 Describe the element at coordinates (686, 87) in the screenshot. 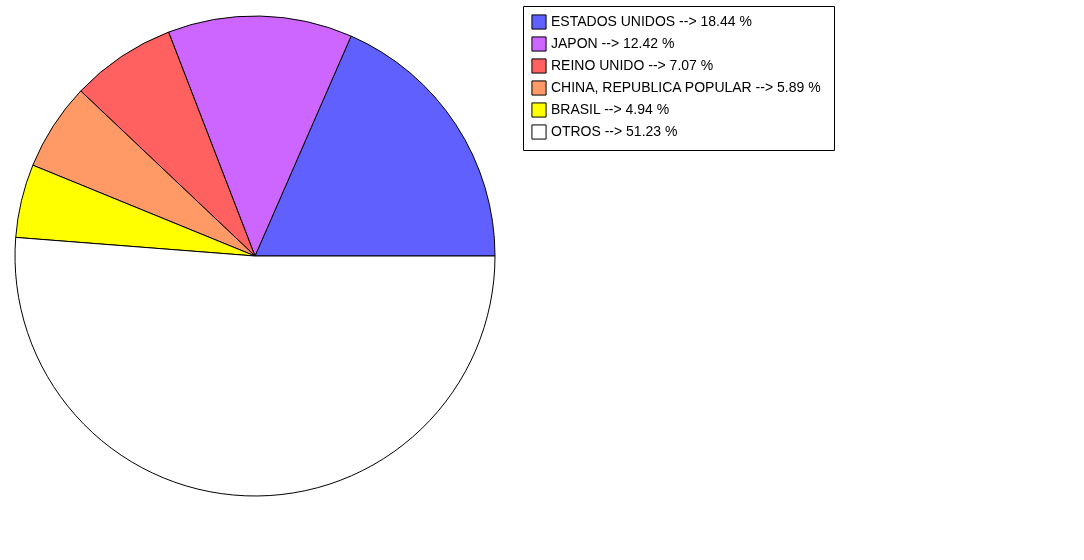

I see `legend-label: CHINA, REPUBLICA POPULAR --> 5.89 %` at that location.